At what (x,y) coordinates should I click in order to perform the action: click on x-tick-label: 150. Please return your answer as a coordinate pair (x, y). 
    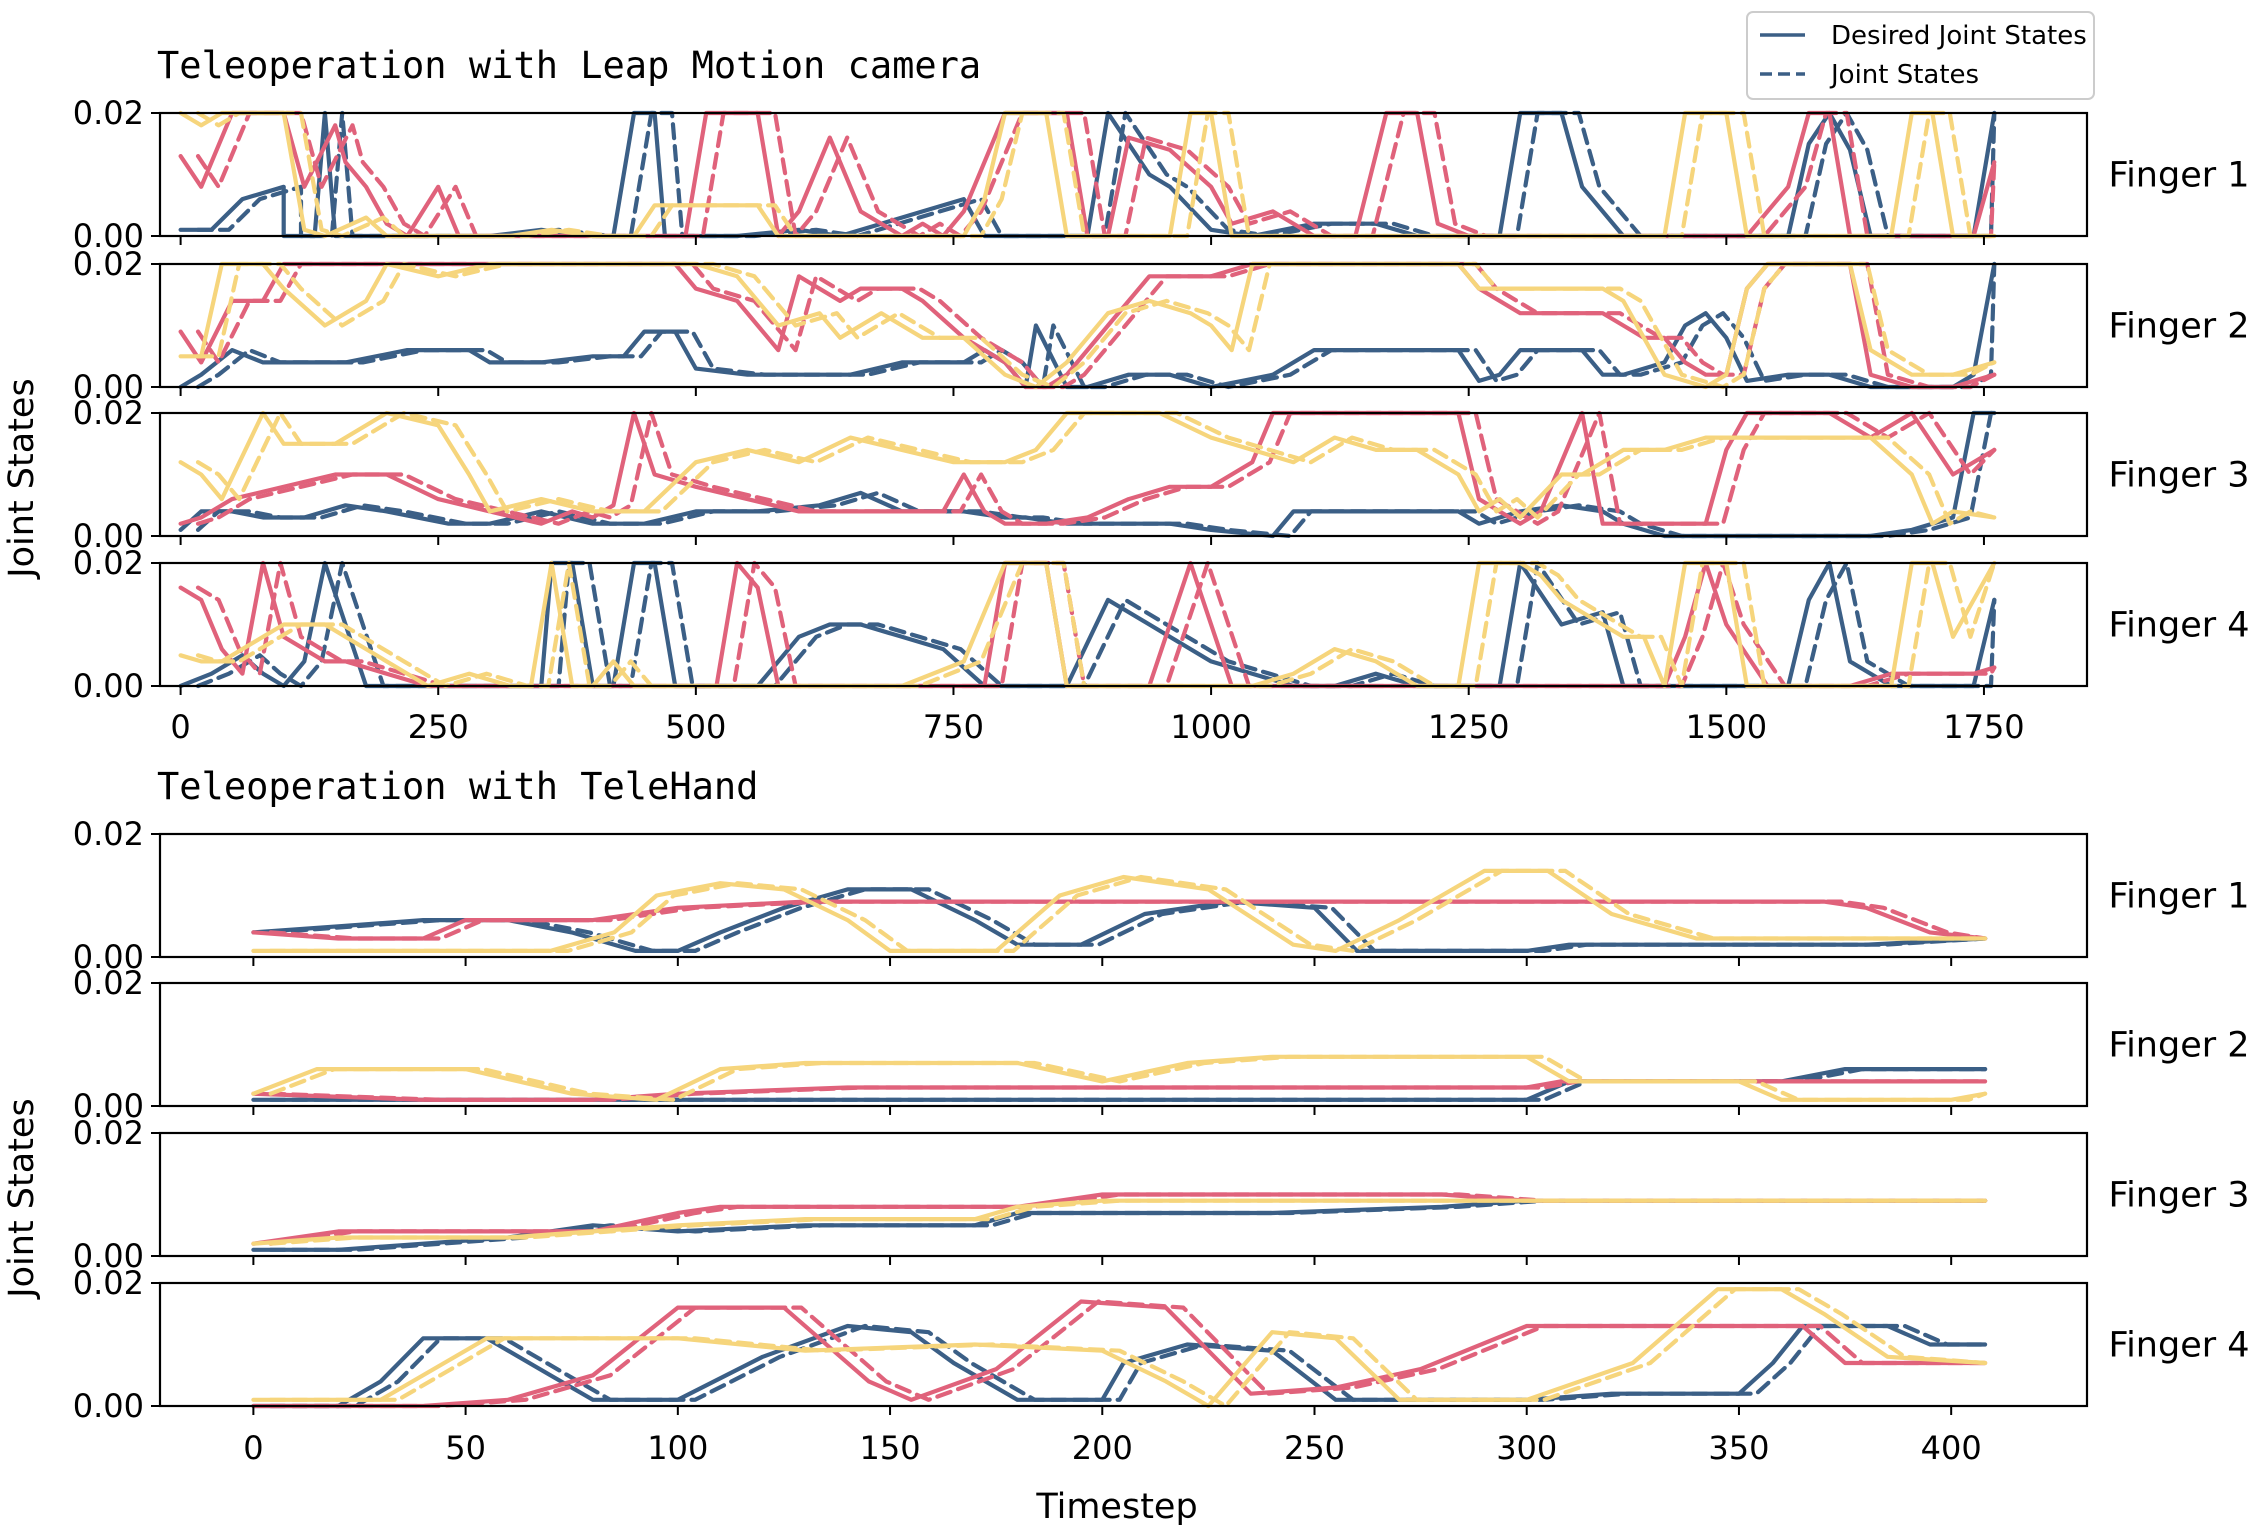
    Looking at the image, I should click on (890, 1448).